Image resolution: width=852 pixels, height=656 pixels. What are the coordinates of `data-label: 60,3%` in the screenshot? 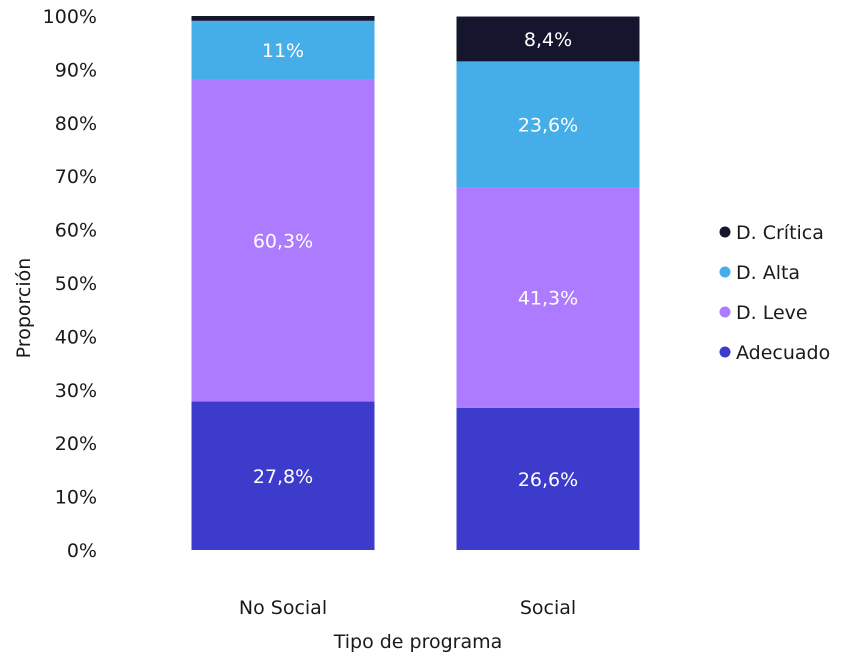 It's located at (283, 242).